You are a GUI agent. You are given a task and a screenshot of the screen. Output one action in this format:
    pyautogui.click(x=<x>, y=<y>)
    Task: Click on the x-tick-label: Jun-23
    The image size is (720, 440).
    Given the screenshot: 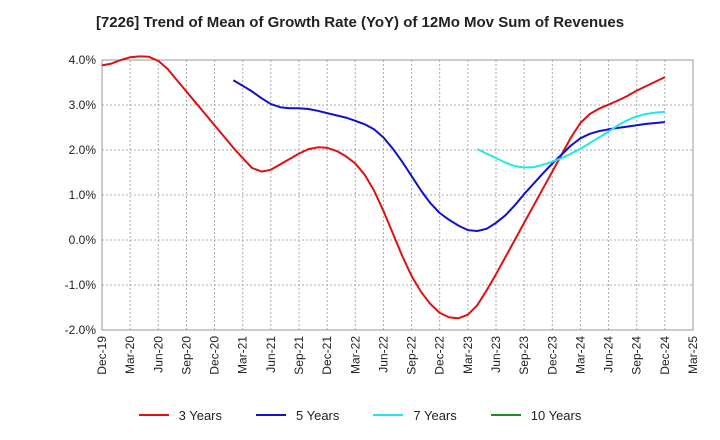 What is the action you would take?
    pyautogui.click(x=496, y=354)
    